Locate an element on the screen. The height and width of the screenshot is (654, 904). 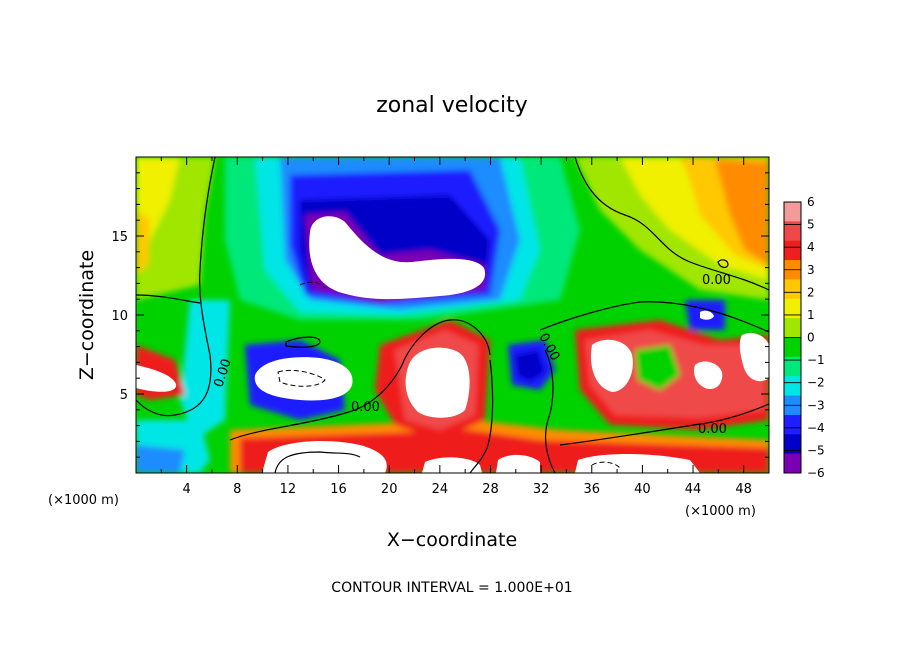
colorbar-label: −6 is located at coordinates (816, 473).